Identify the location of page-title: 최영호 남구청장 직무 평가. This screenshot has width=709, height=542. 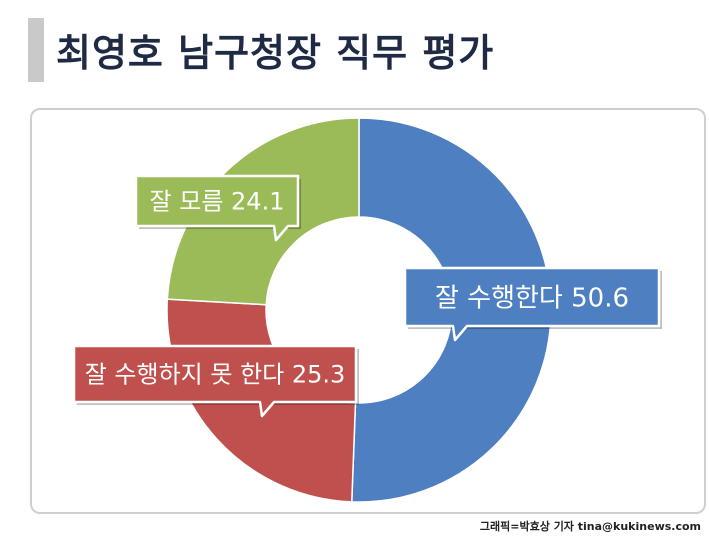
(275, 53).